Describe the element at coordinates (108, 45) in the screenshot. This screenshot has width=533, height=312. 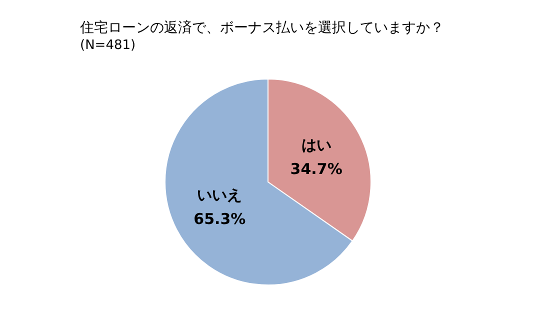
I see `chart-subtitle: (N=481)` at that location.